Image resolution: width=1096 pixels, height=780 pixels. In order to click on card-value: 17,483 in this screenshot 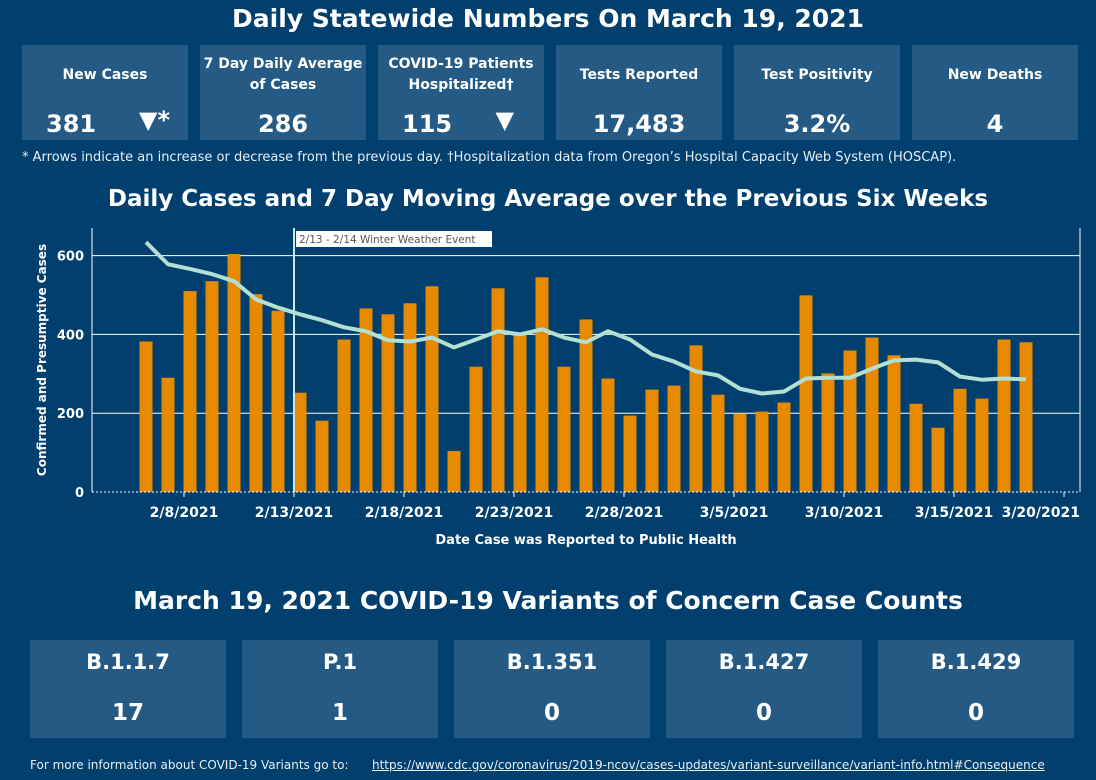, I will do `click(639, 124)`.